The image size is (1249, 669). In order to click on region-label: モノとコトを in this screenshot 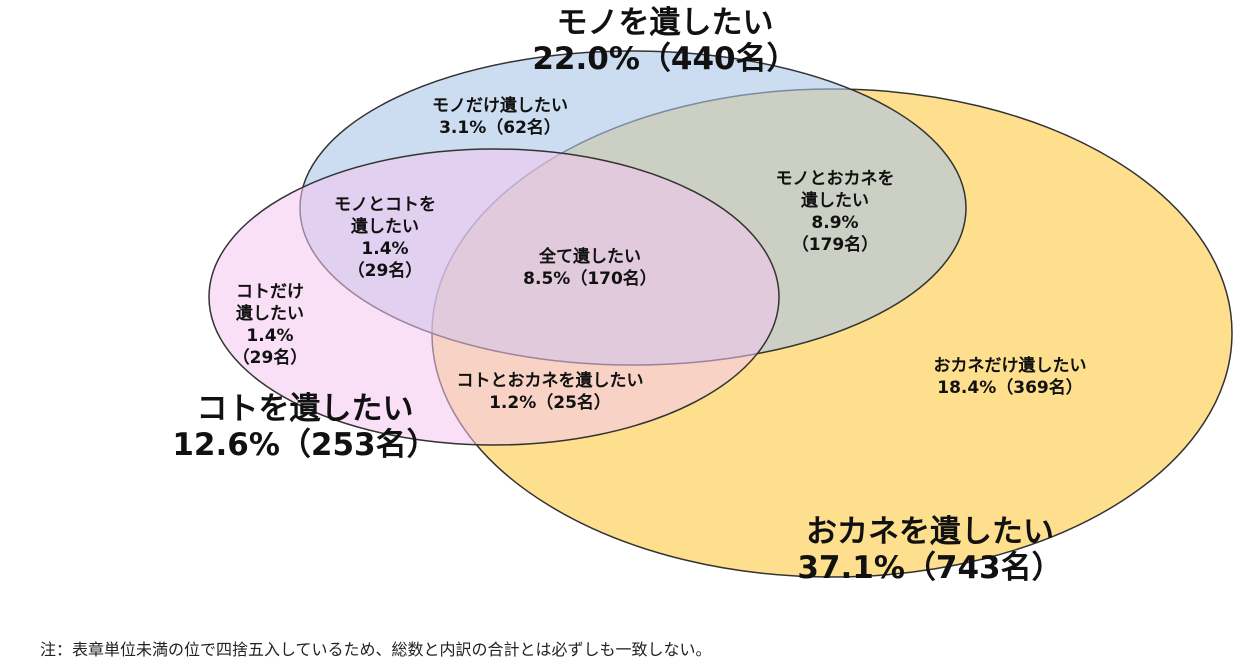, I will do `click(385, 205)`.